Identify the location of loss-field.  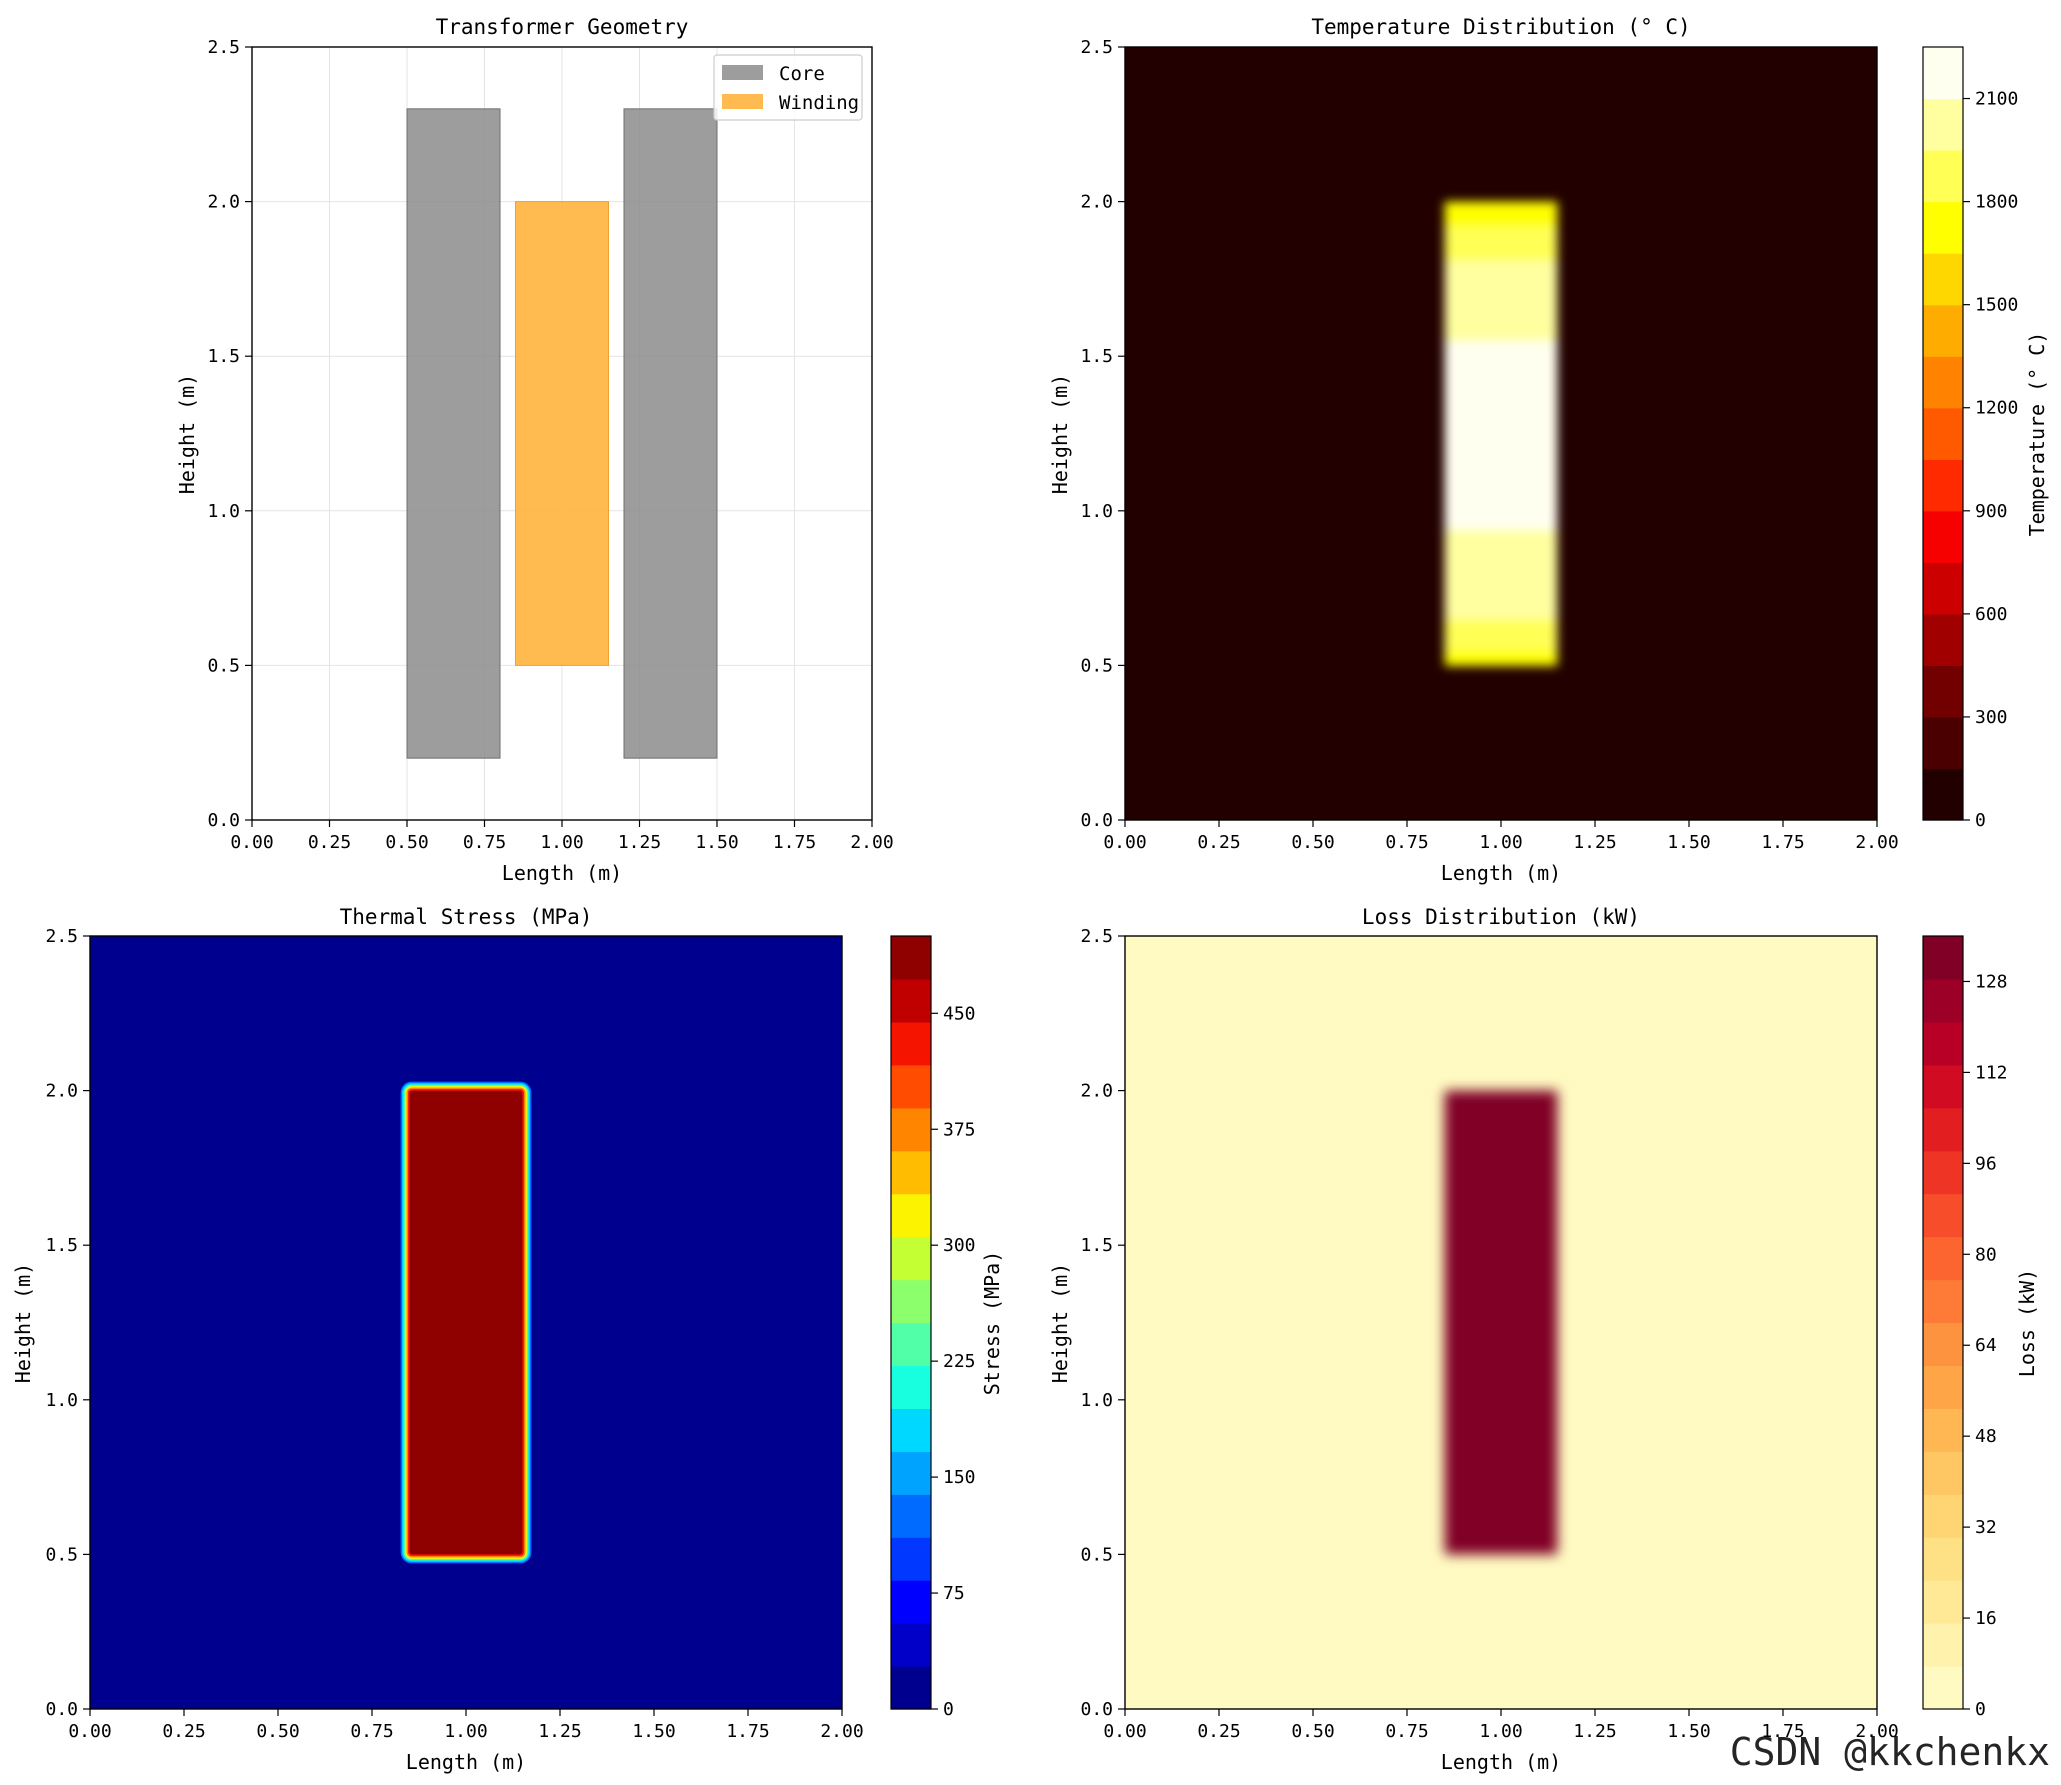
(1501, 1322).